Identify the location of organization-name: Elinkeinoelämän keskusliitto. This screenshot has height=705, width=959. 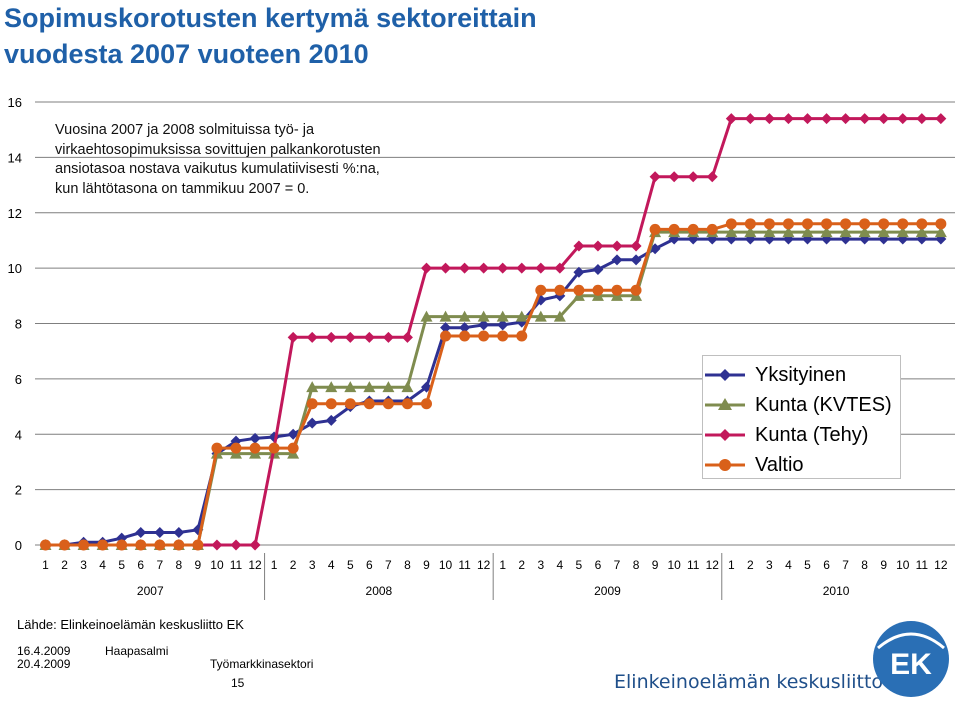
(749, 682).